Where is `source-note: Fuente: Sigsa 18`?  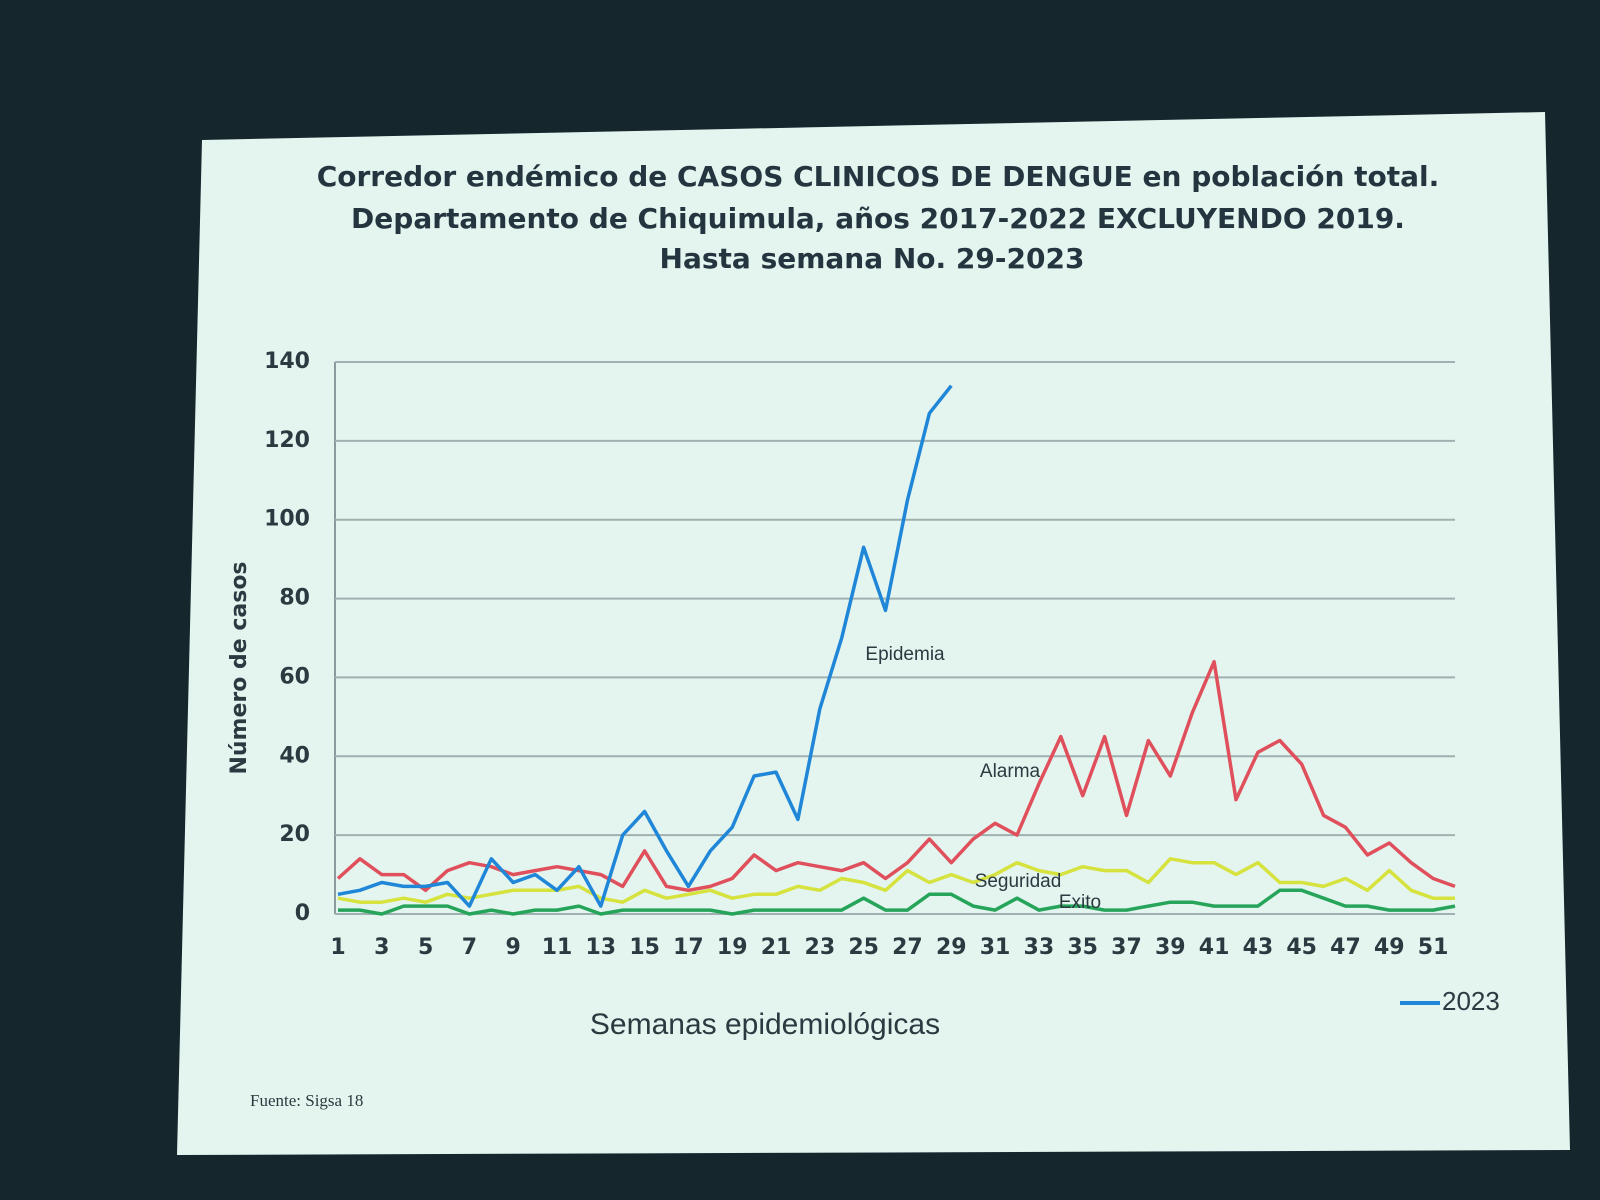
source-note: Fuente: Sigsa 18 is located at coordinates (306, 1100).